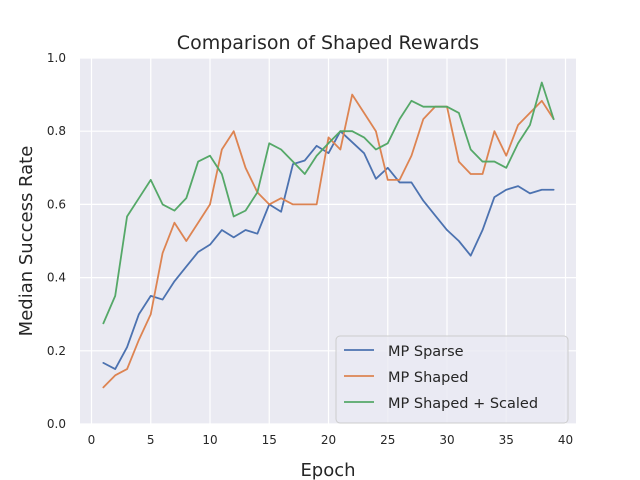  I want to click on x-tick-labels: 0 5 10 15 20 25 30 35 40, so click(330, 440).